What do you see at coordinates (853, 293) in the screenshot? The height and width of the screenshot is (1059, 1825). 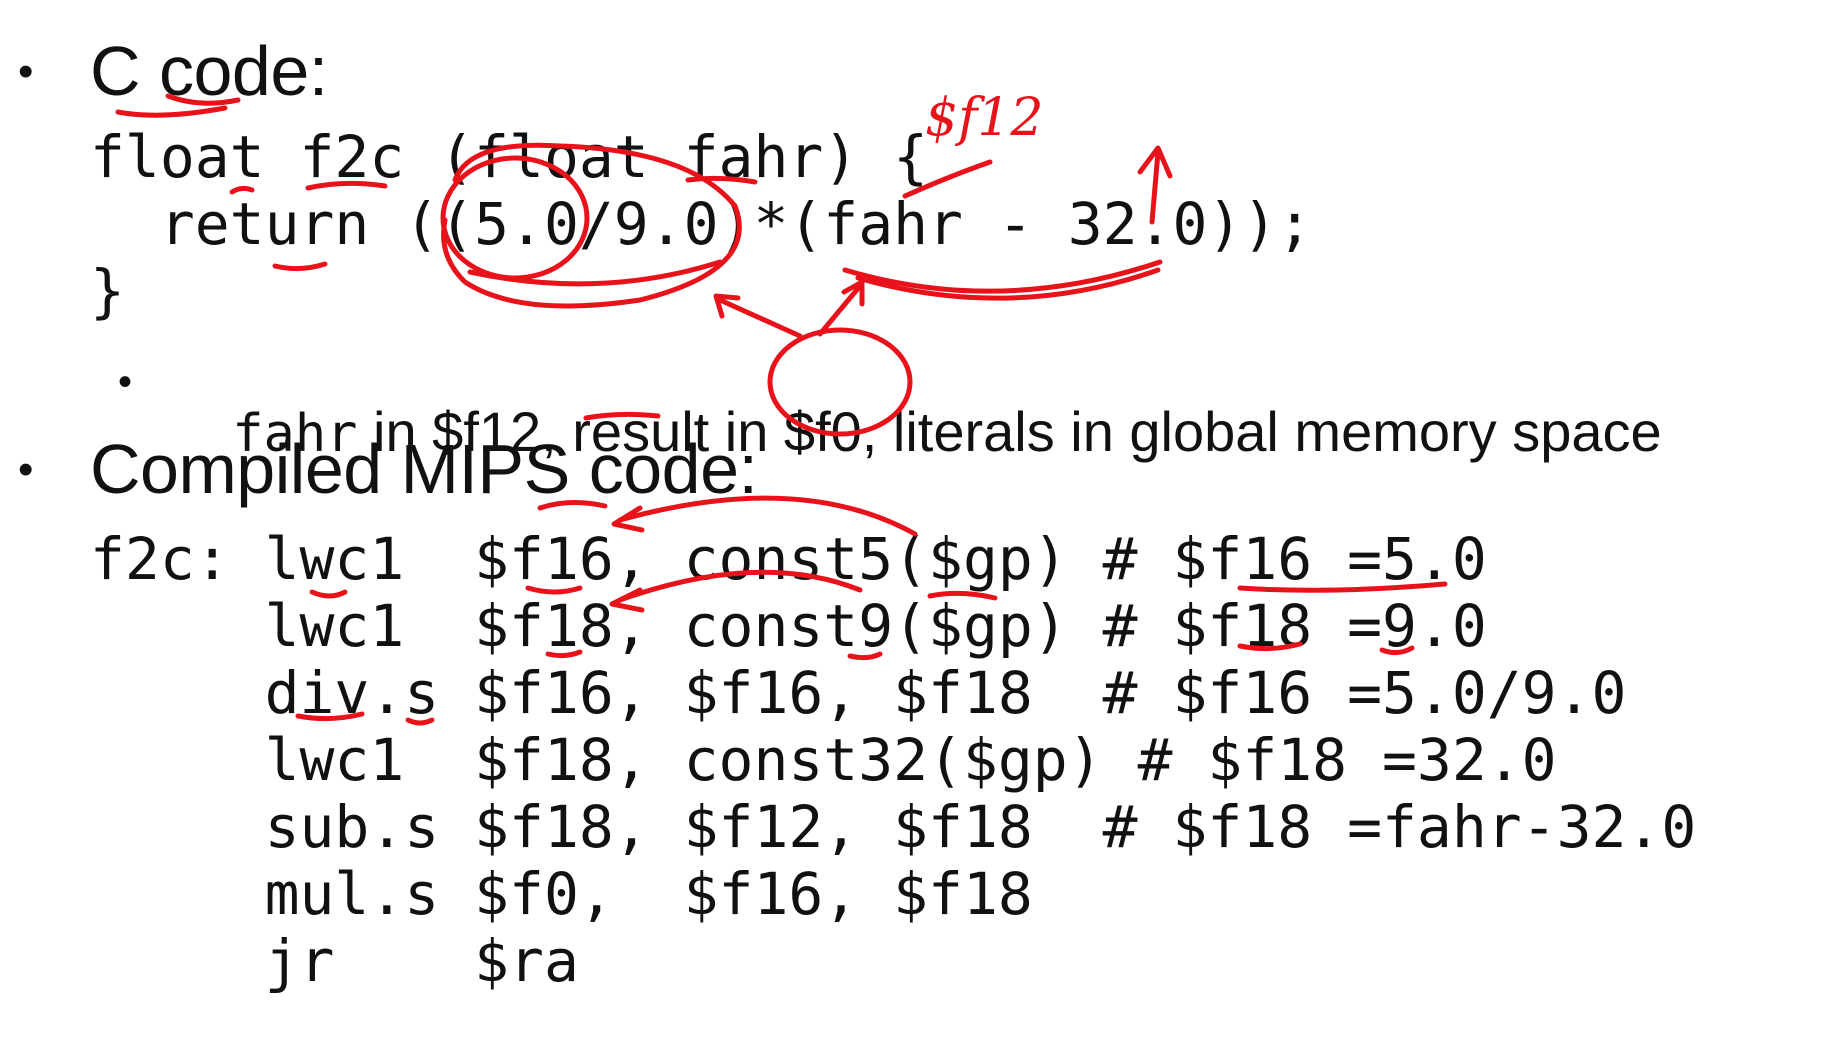 I see `arrowhead-right` at bounding box center [853, 293].